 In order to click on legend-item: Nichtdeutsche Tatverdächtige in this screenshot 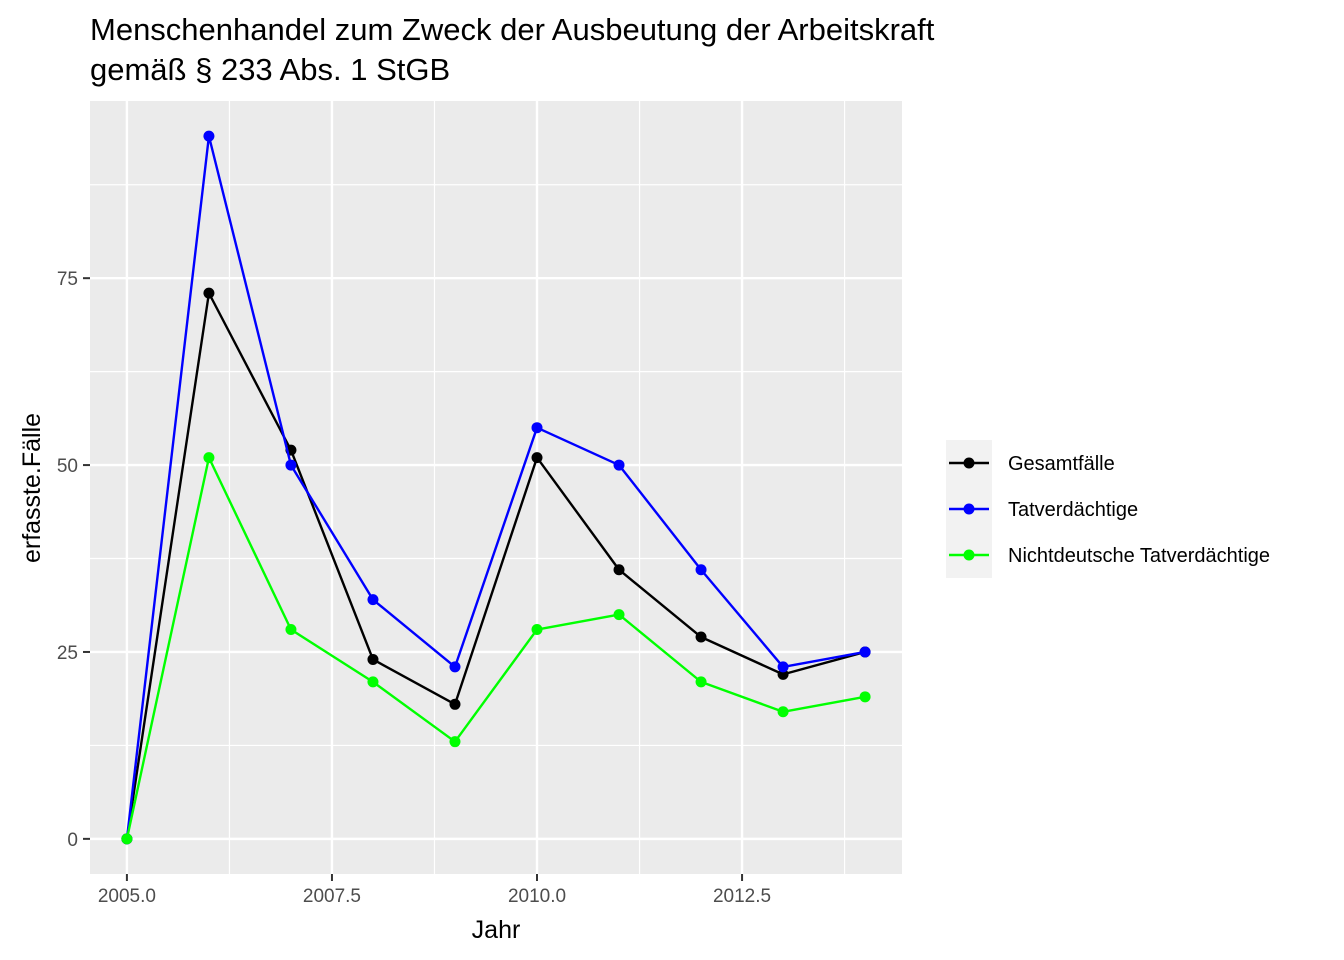, I will do `click(1109, 556)`.